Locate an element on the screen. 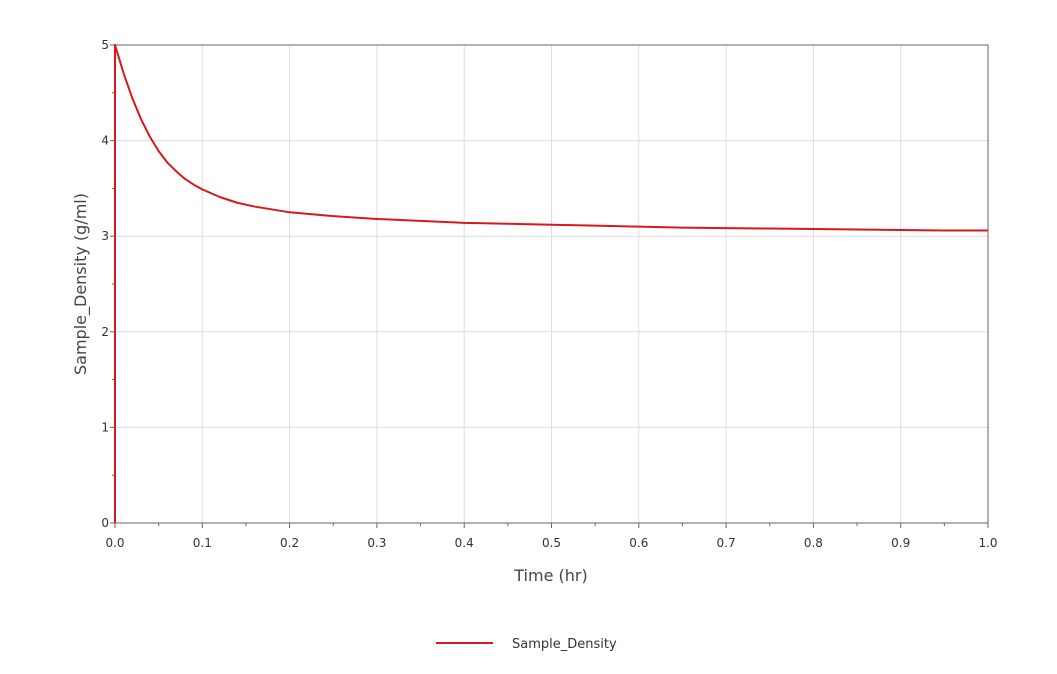 The height and width of the screenshot is (674, 1057). y-tick-label: 5 is located at coordinates (105, 45).